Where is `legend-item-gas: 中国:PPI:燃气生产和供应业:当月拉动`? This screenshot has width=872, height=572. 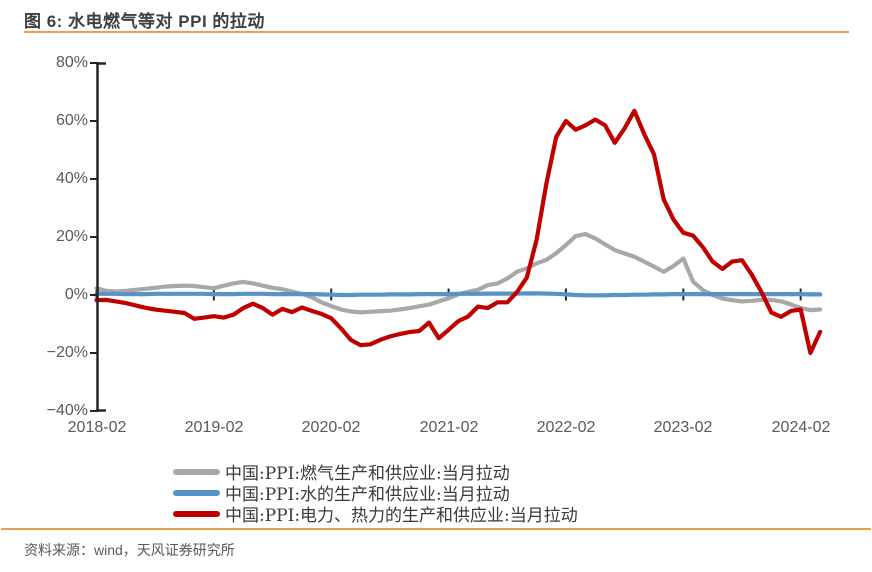
legend-item-gas: 中国:PPI:燃气生产和供应业:当月拉动 is located at coordinates (375, 472).